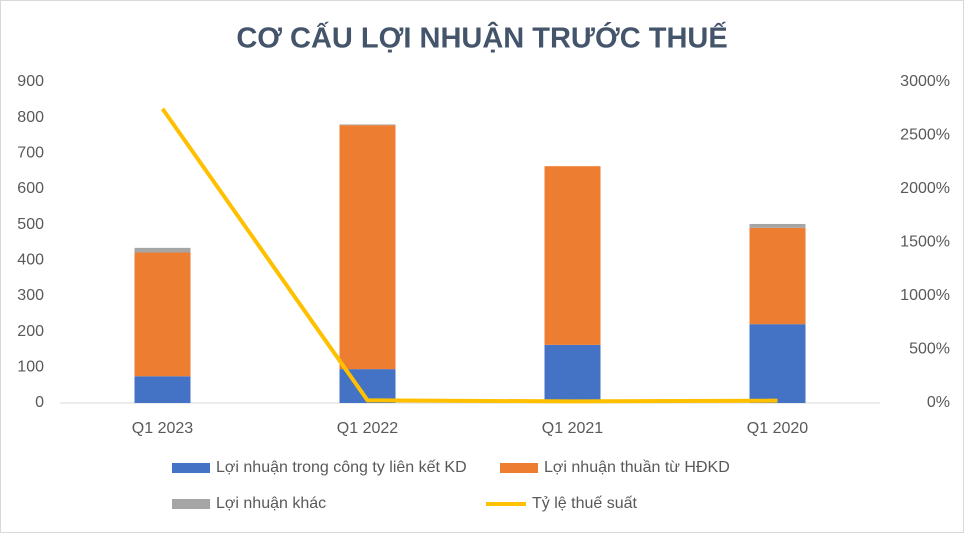  I want to click on y-tick-label: 200, so click(30, 331).